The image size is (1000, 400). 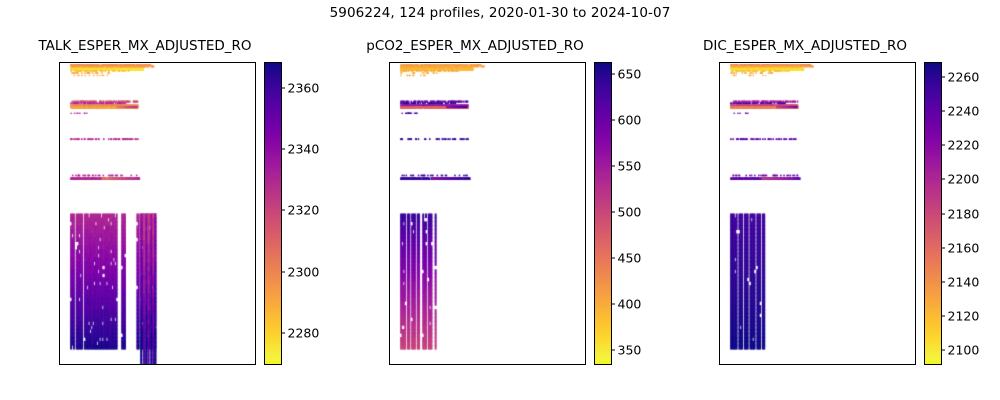 What do you see at coordinates (303, 272) in the screenshot?
I see `colorbar-tick-label: 2300` at bounding box center [303, 272].